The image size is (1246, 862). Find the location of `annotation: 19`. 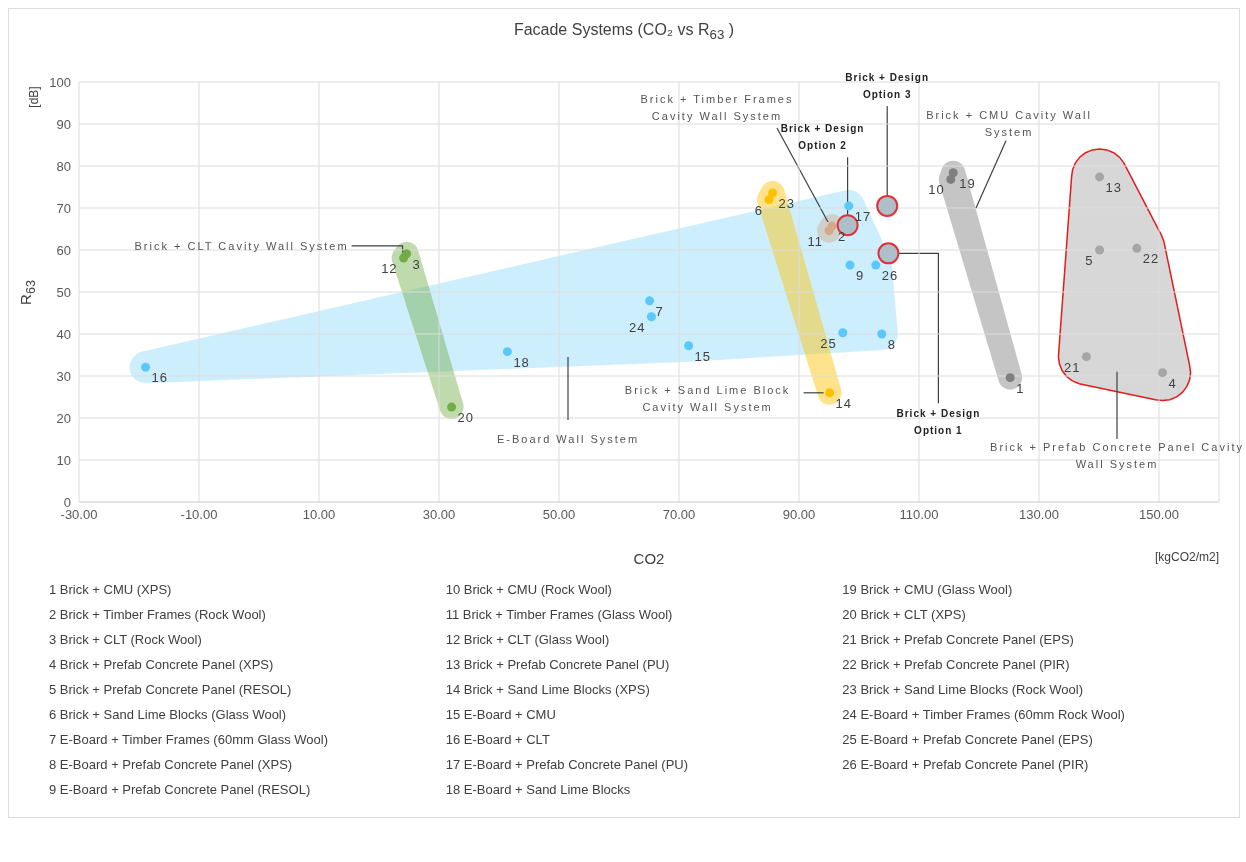

annotation: 19 is located at coordinates (967, 183).